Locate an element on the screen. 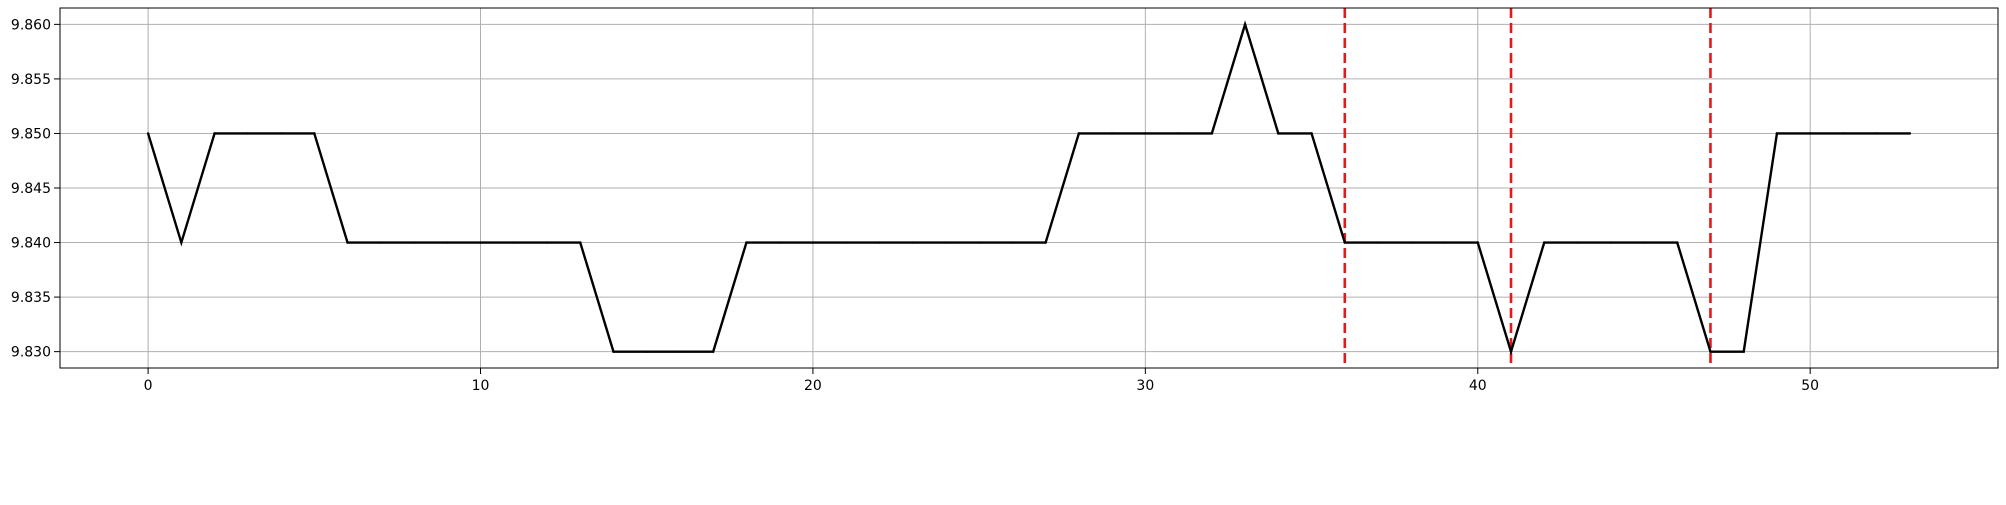 The height and width of the screenshot is (505, 2006). y-tick-label: 9.840 is located at coordinates (31, 244).